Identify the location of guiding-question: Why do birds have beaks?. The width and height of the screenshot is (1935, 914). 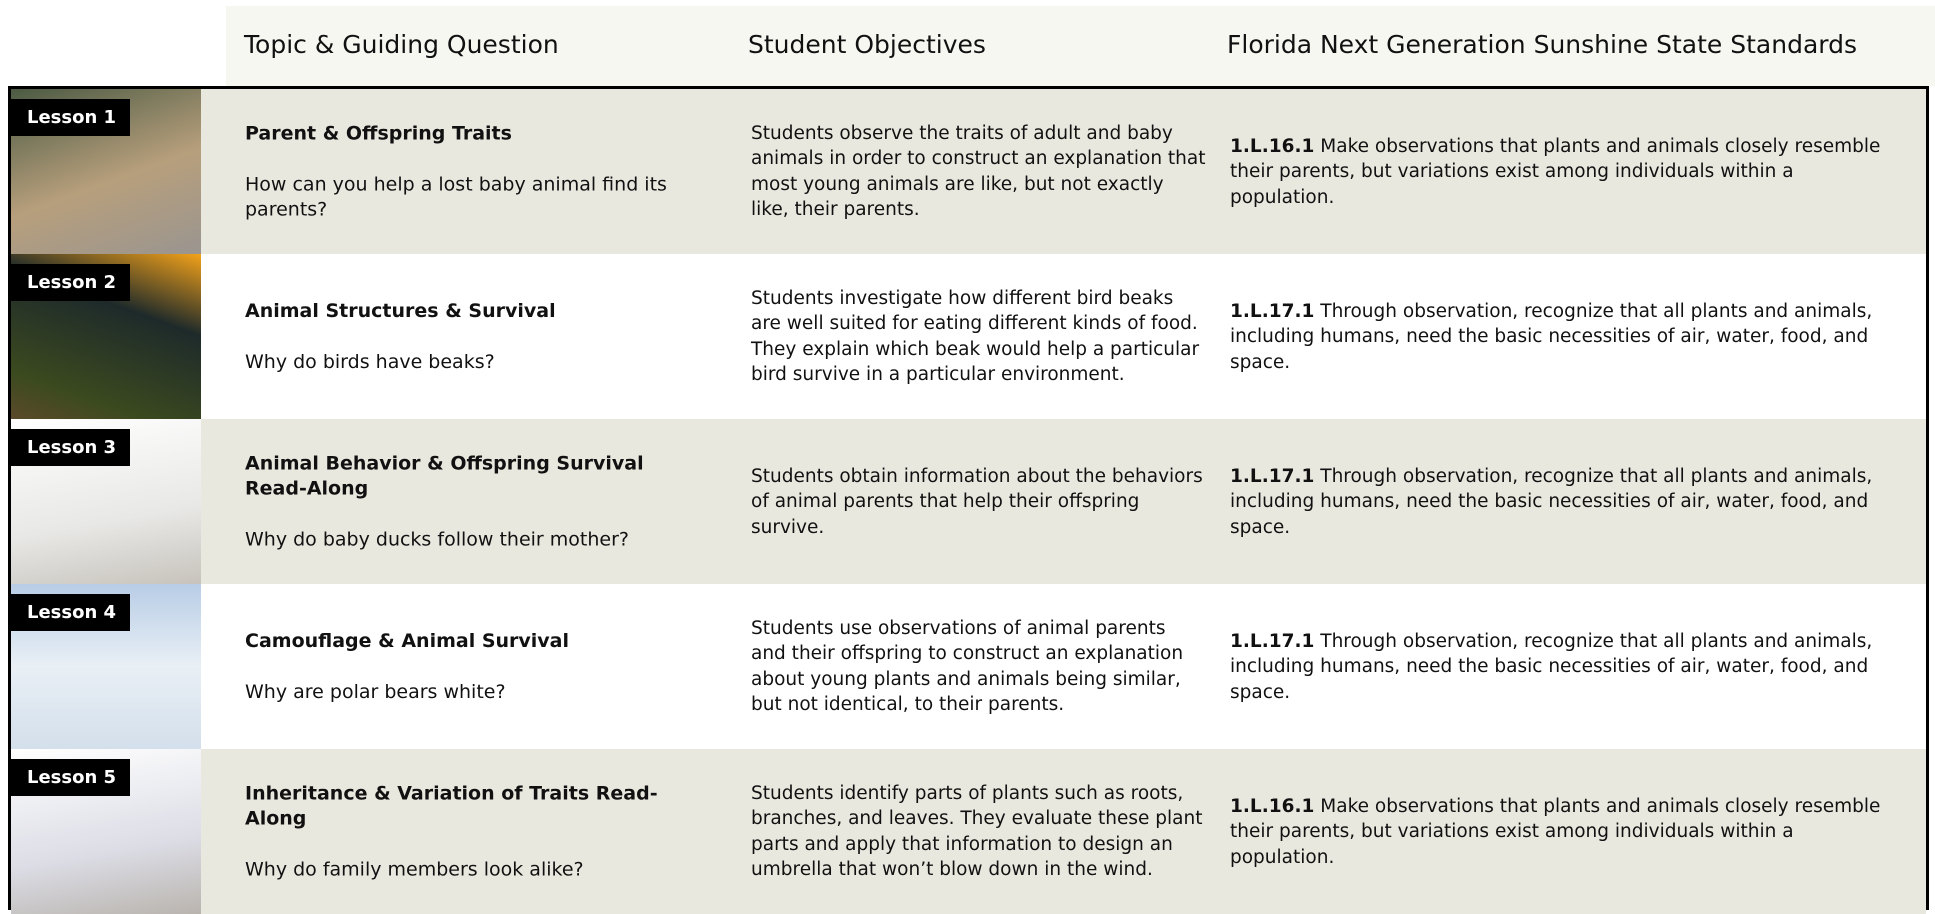
(370, 361).